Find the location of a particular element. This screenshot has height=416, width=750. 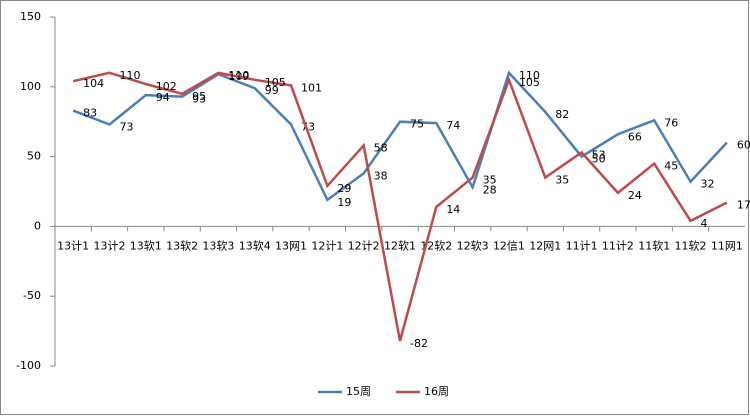

data-label: 66 is located at coordinates (635, 136).